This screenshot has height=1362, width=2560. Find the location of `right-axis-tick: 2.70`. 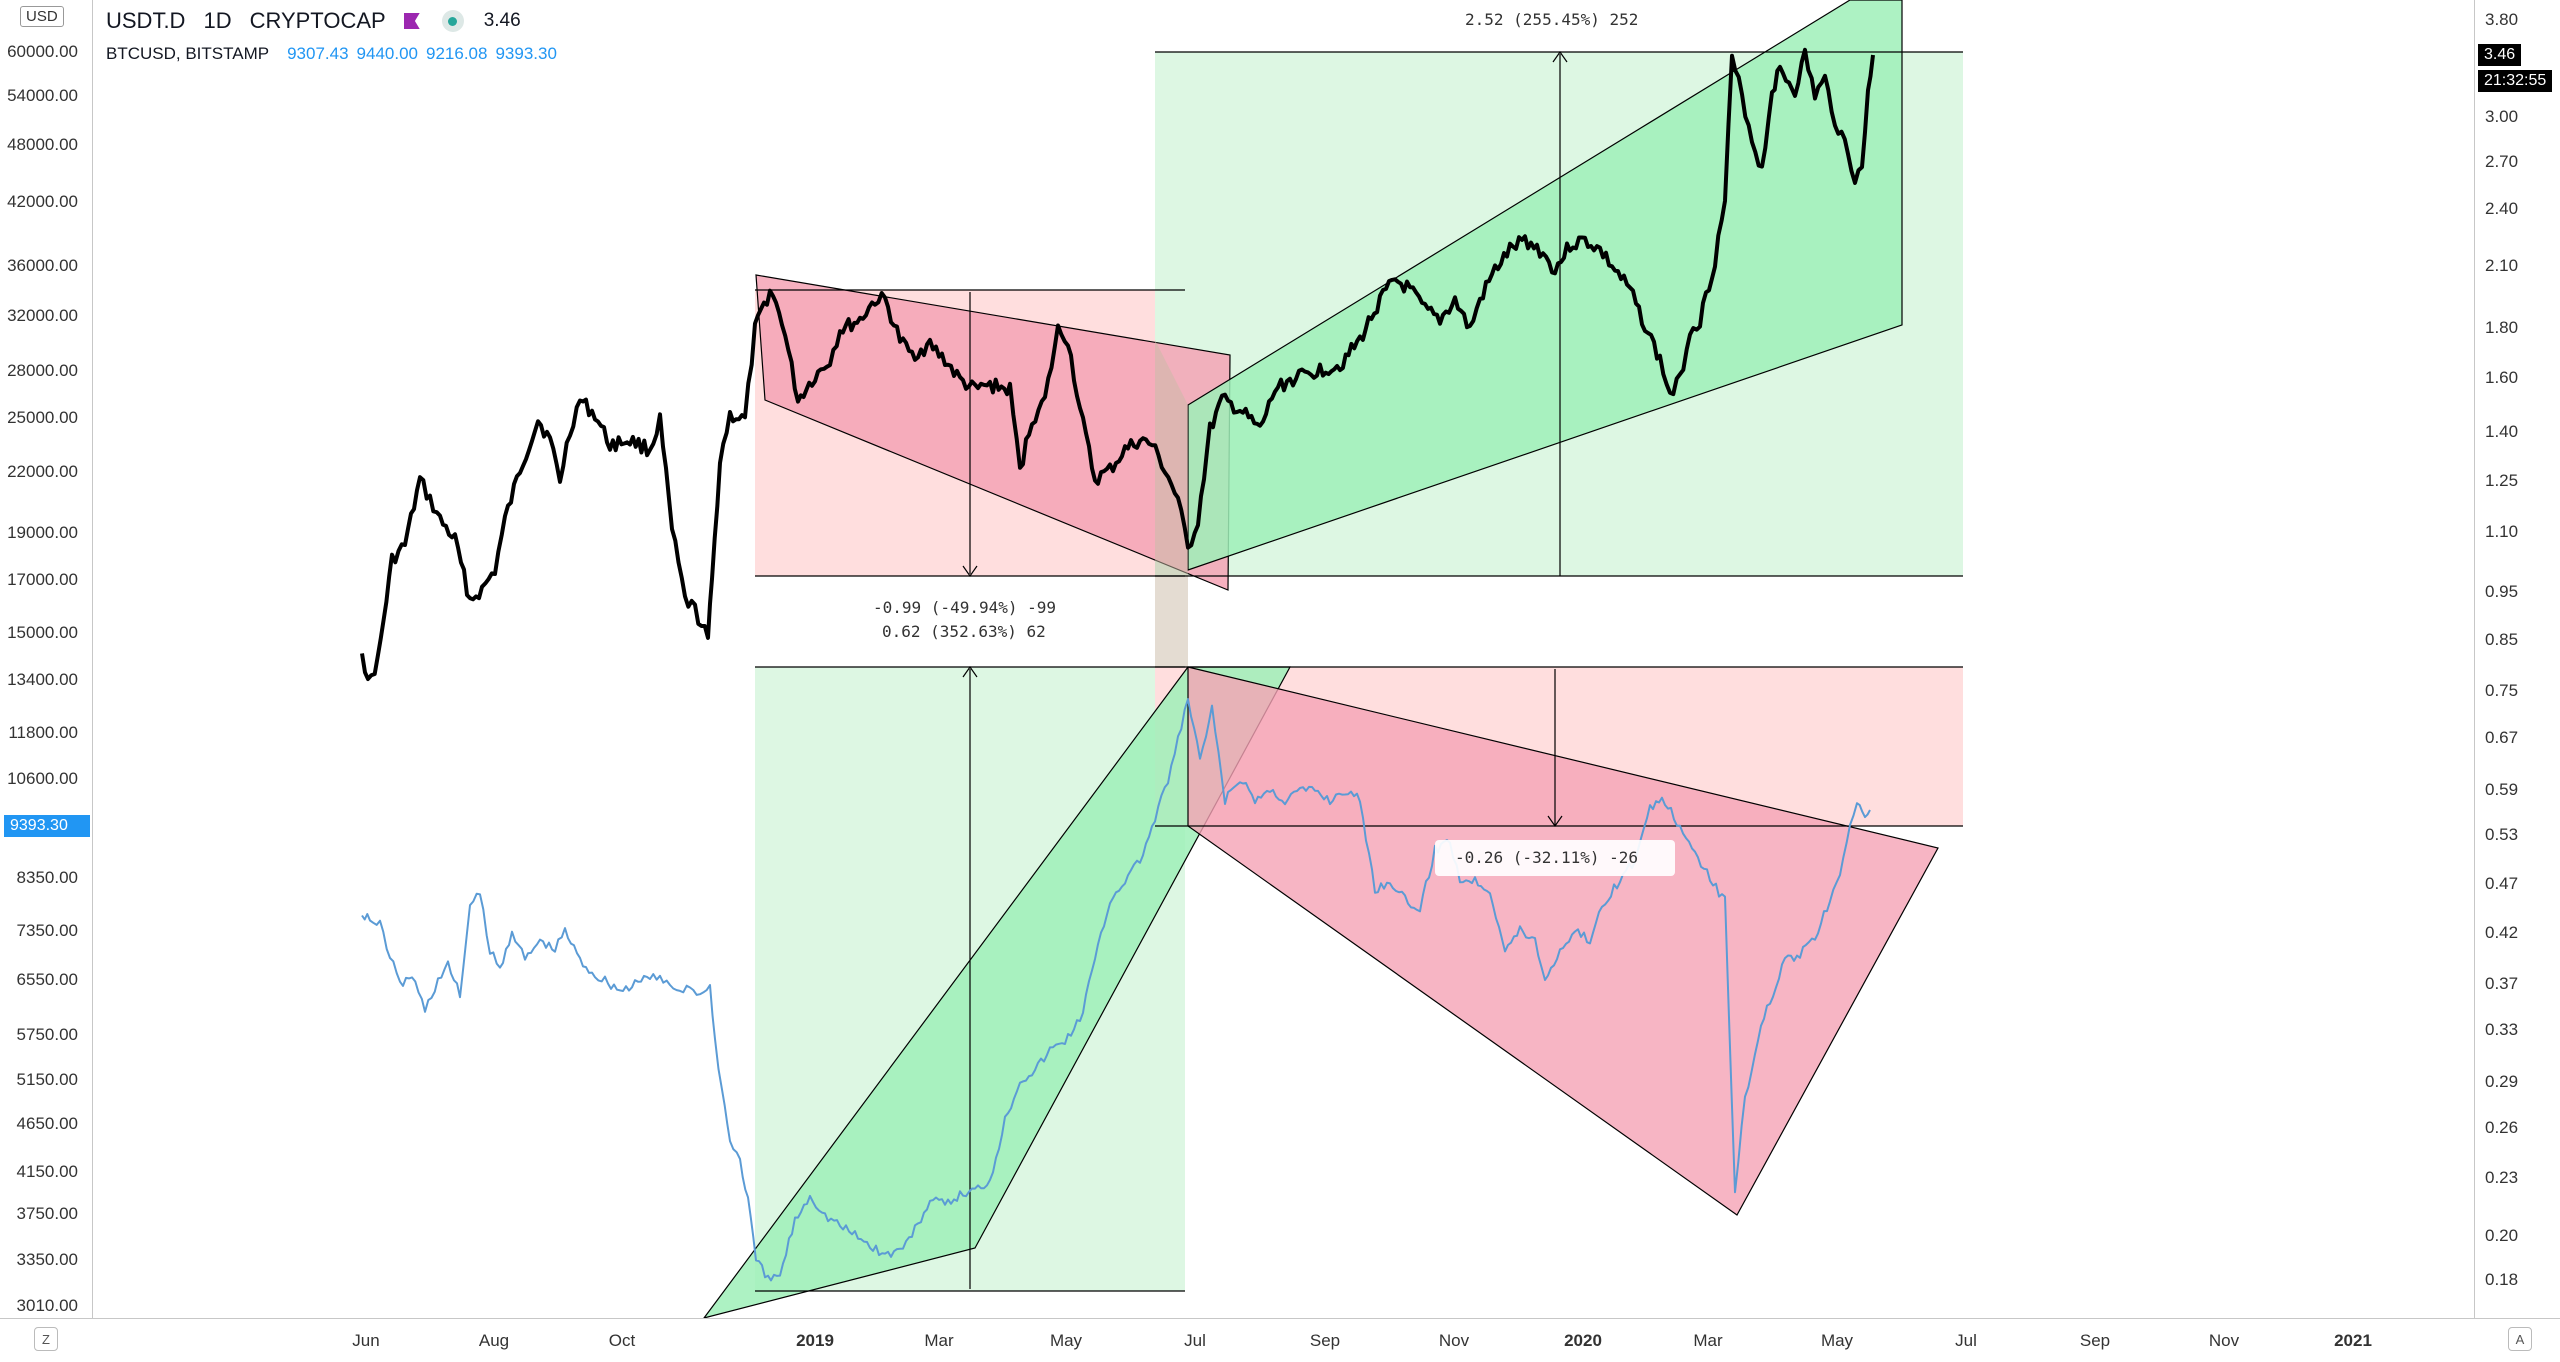

right-axis-tick: 2.70 is located at coordinates (2502, 161).